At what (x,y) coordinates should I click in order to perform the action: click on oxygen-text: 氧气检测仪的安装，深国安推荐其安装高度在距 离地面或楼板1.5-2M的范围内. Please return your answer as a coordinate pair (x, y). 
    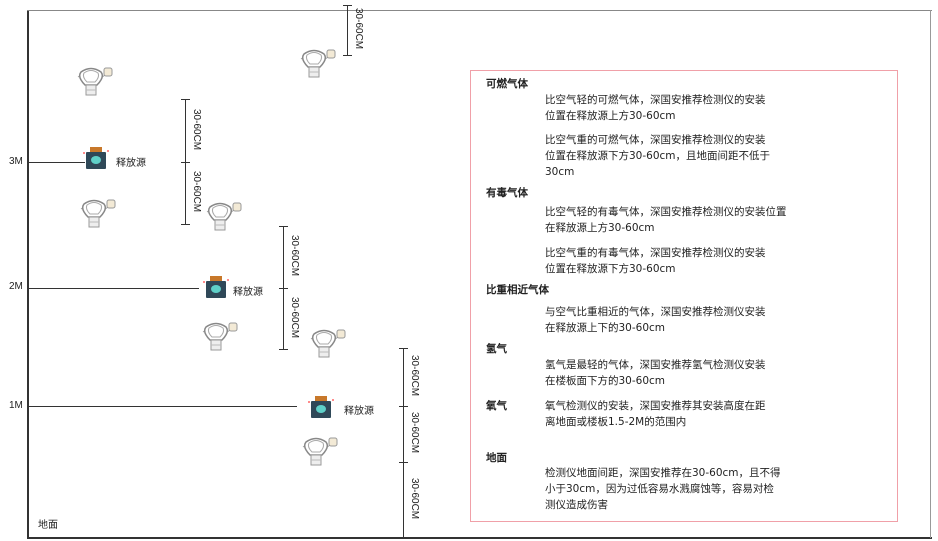
    Looking at the image, I should click on (655, 414).